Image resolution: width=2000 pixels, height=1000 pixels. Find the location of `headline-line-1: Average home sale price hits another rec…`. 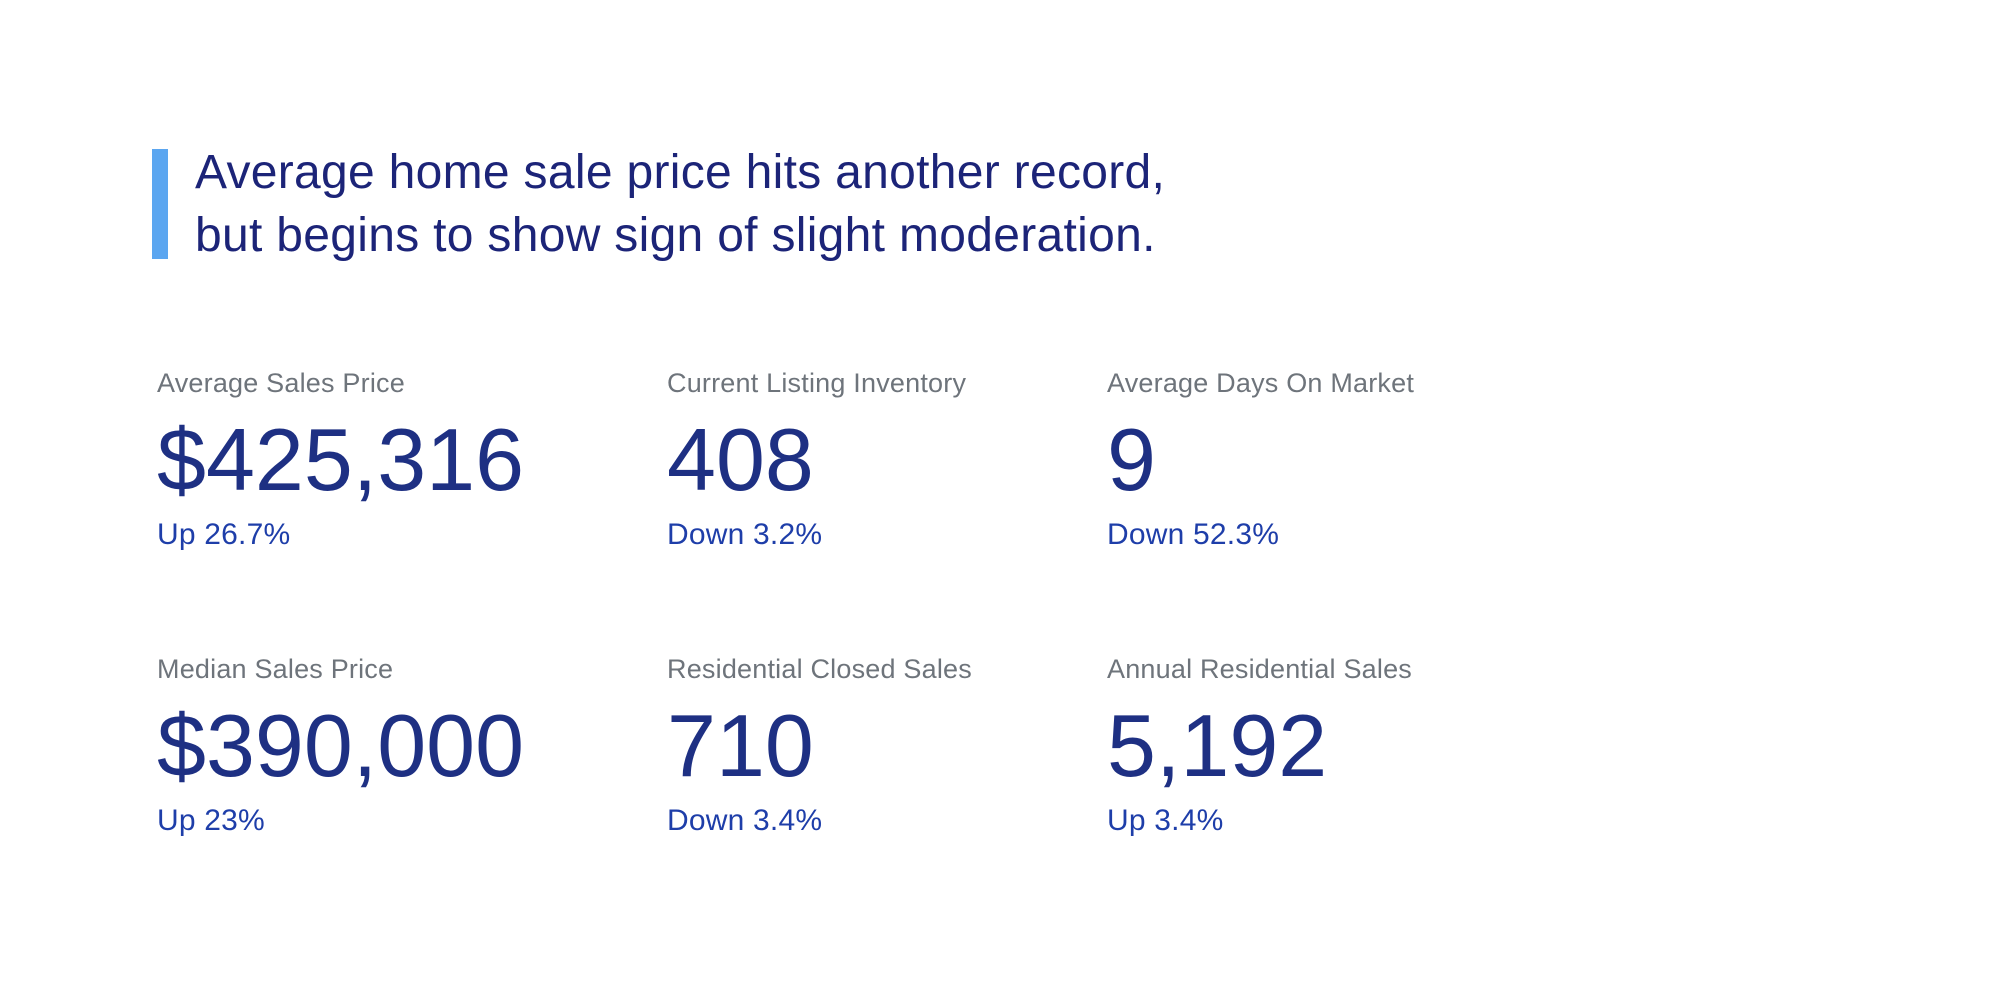

headline-line-1: Average home sale price hits another rec… is located at coordinates (680, 172).